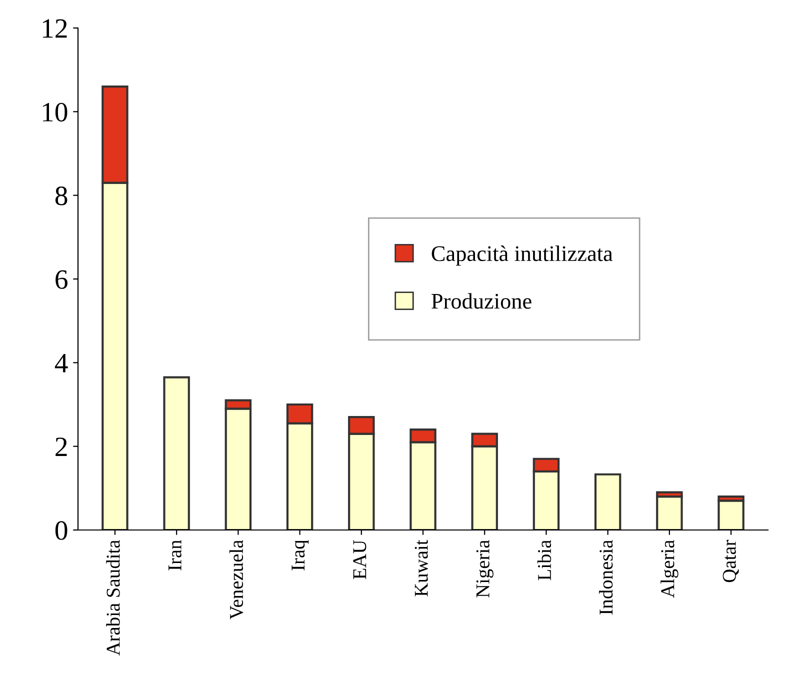 This screenshot has width=790, height=682. What do you see at coordinates (61, 530) in the screenshot?
I see `y-tick-label: 0` at bounding box center [61, 530].